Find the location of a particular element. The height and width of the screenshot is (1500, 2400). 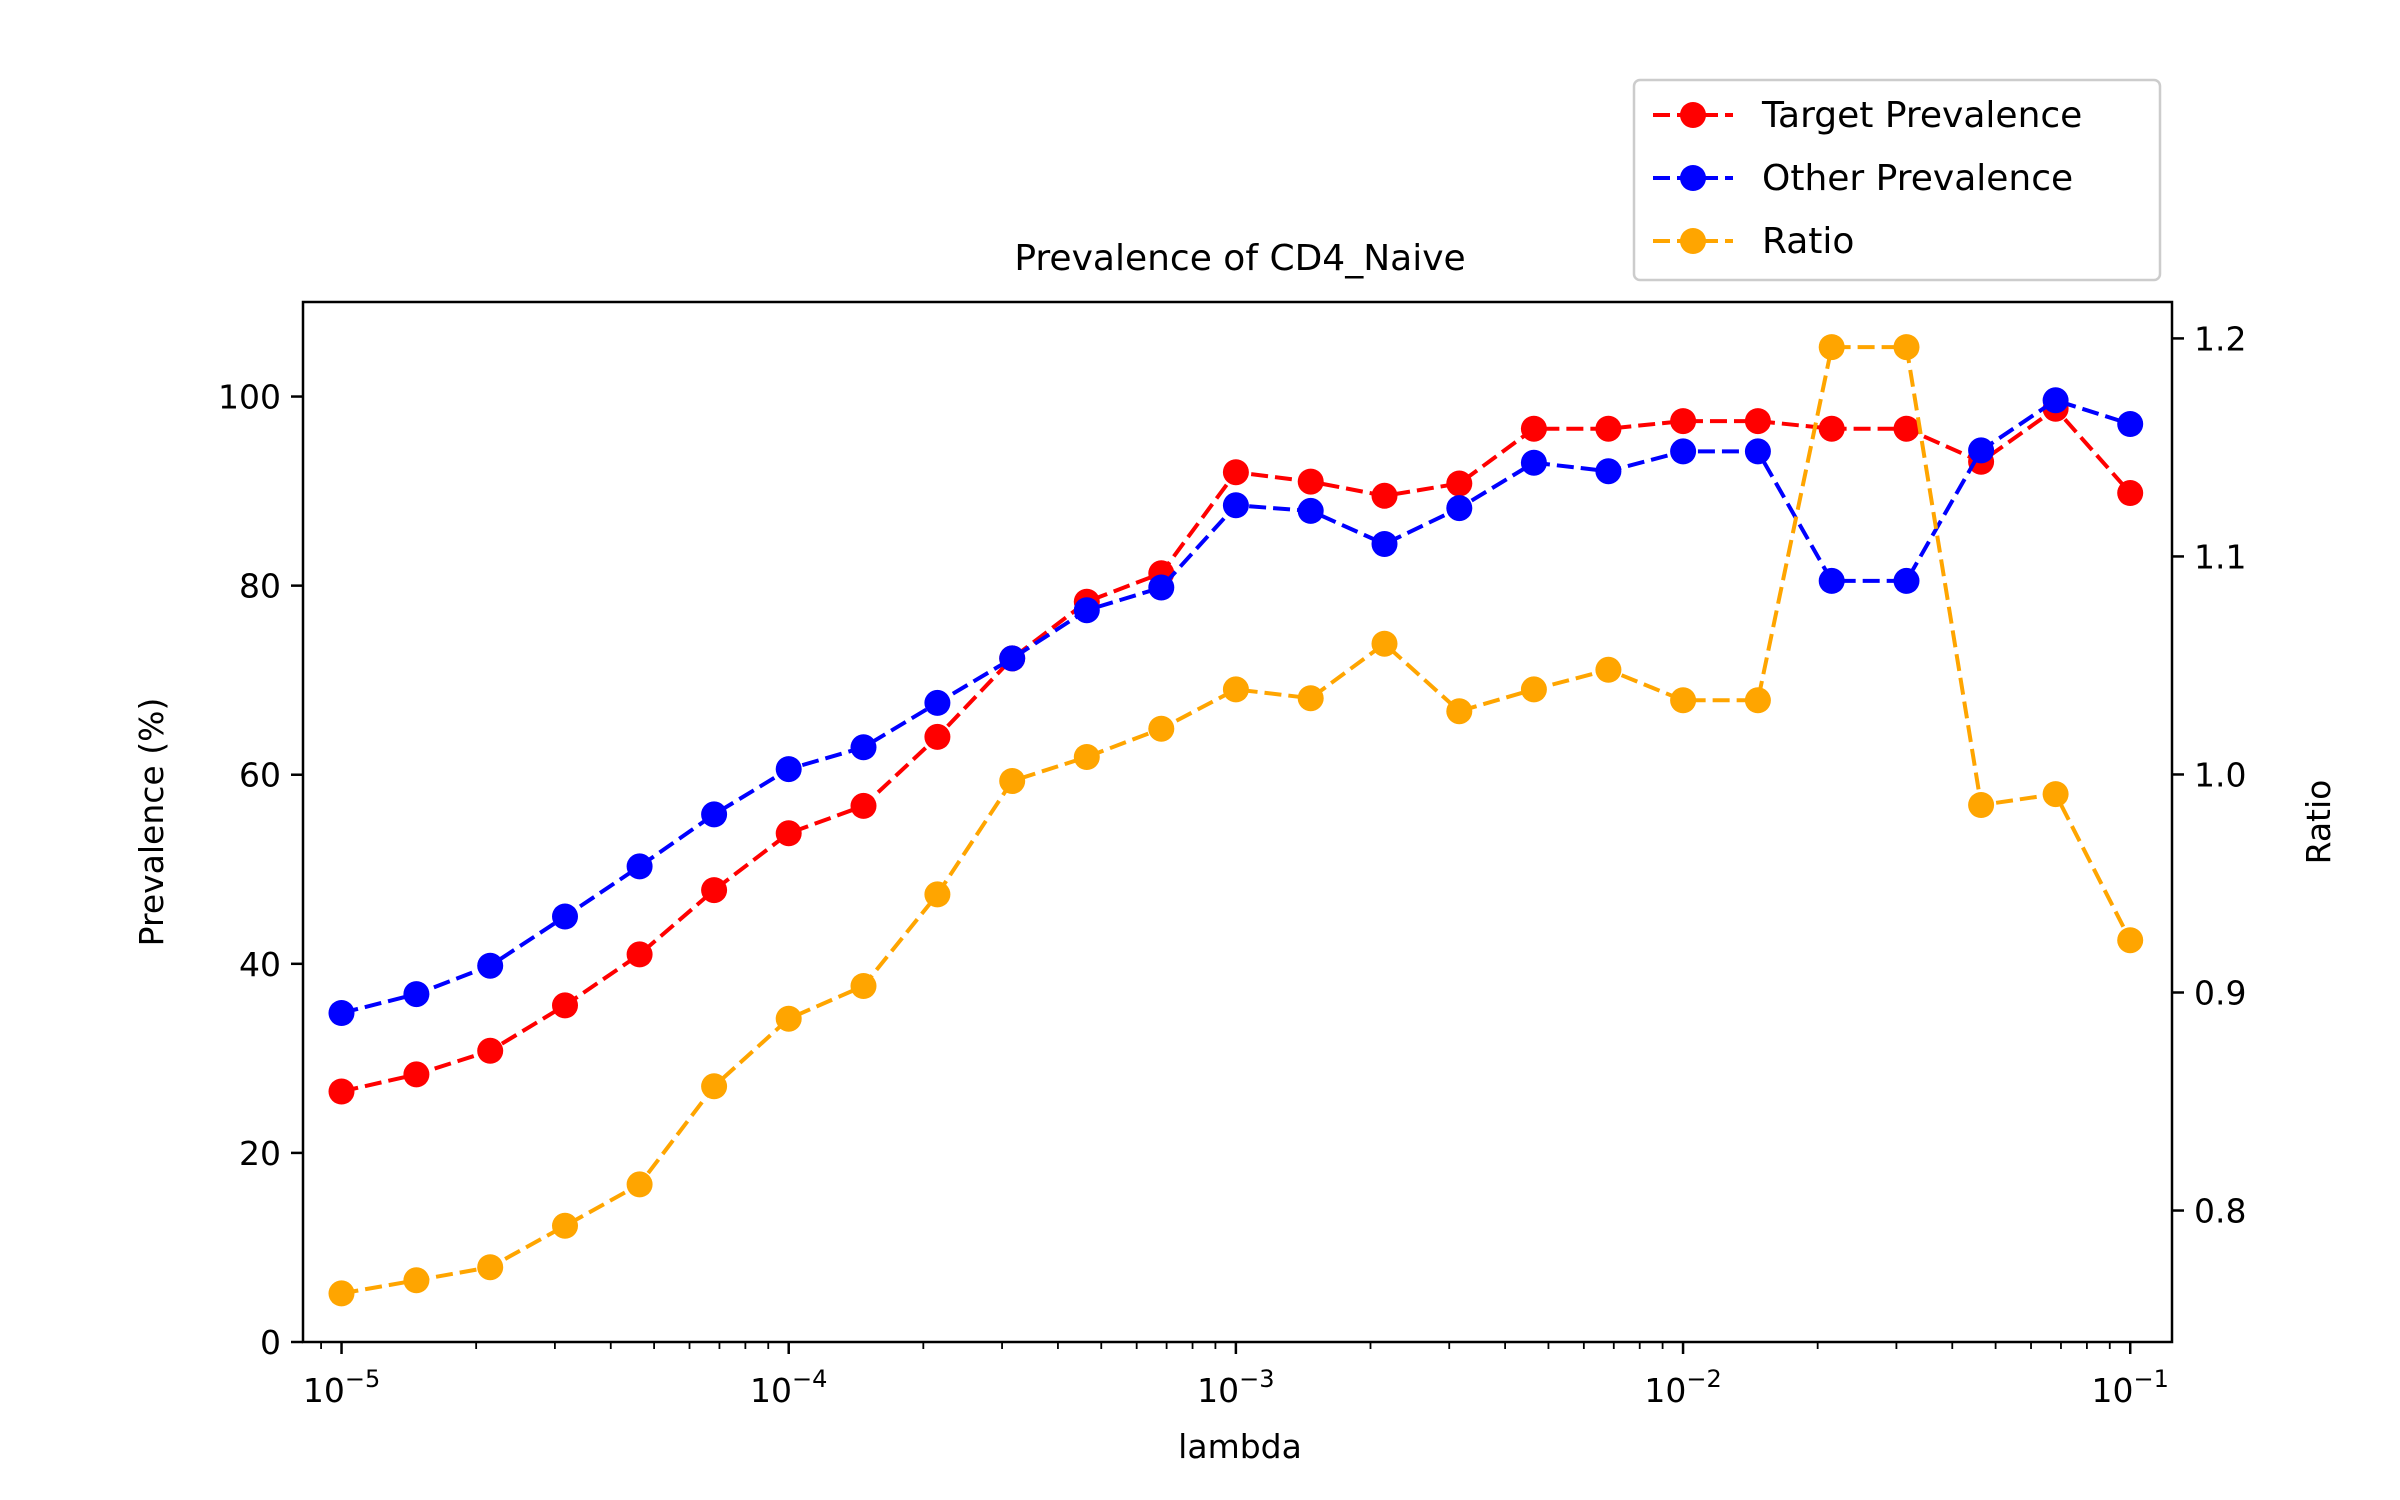

x-tick-label: 10⁻⁴ is located at coordinates (788, 1387).